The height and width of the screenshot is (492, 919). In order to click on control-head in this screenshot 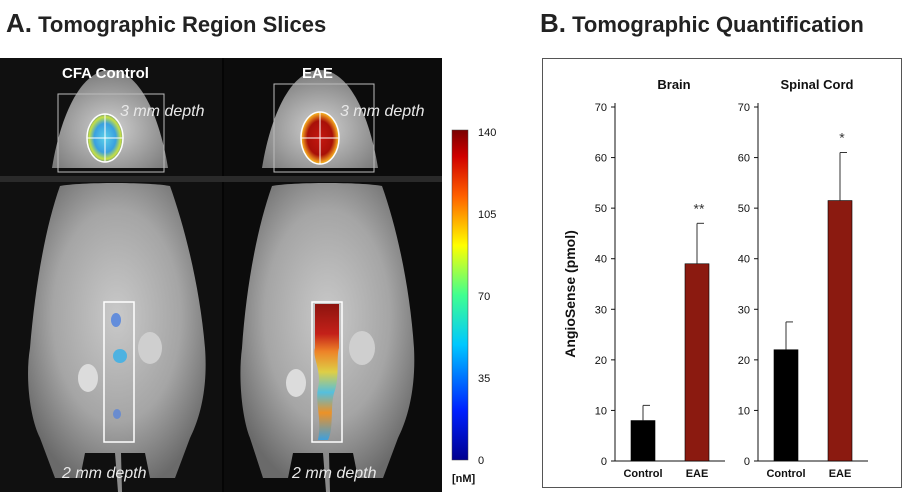, I will do `click(110, 121)`.